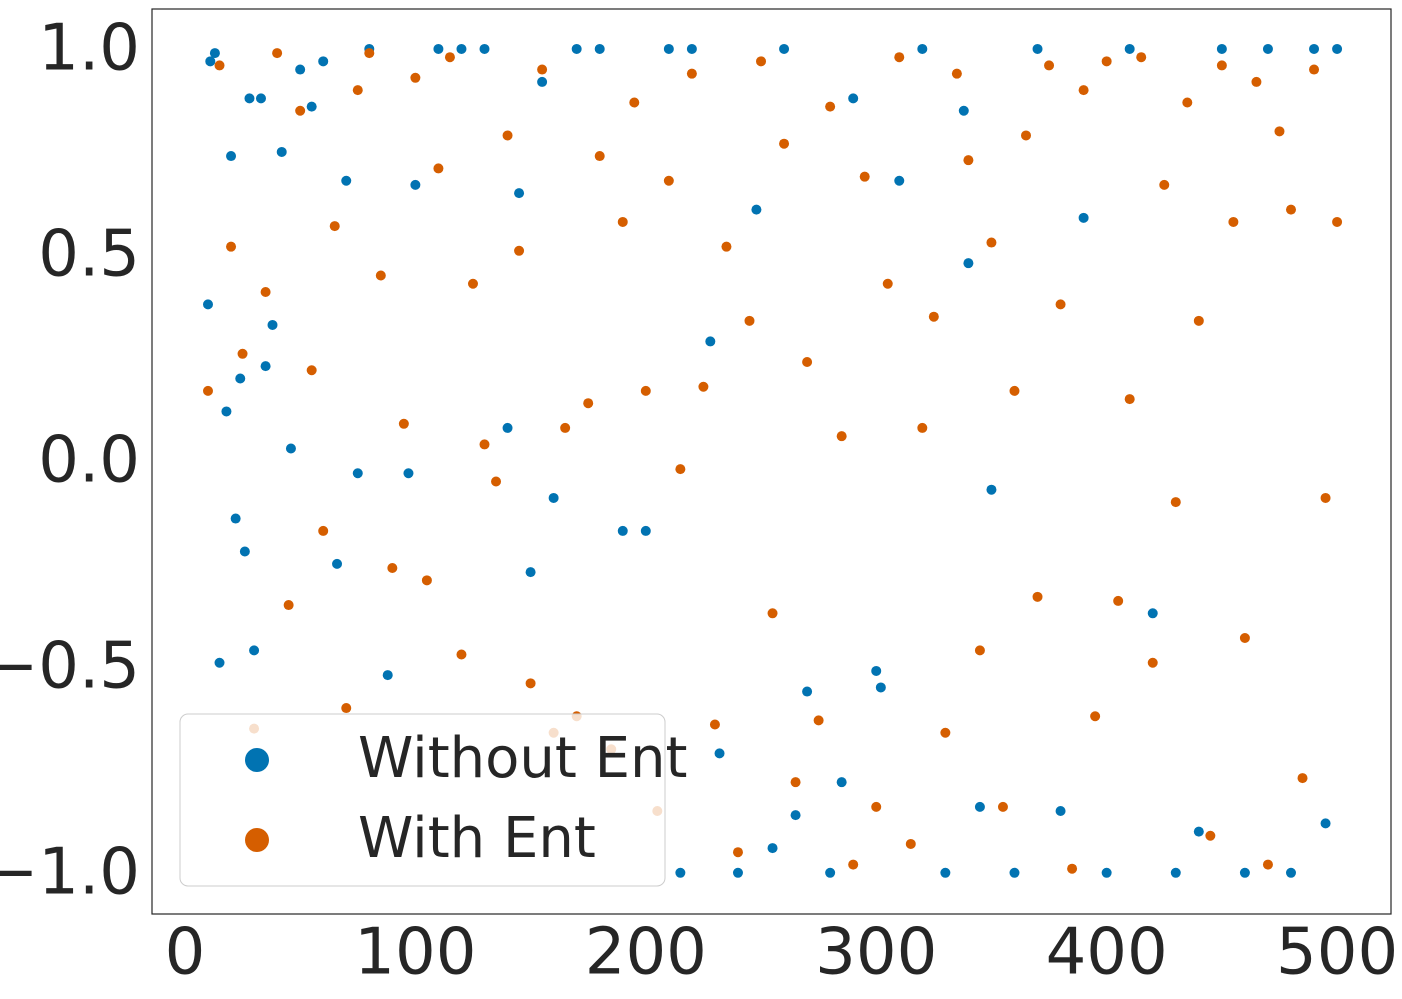 The height and width of the screenshot is (999, 1402). What do you see at coordinates (70, 872) in the screenshot?
I see `y-tick-label: −1.0` at bounding box center [70, 872].